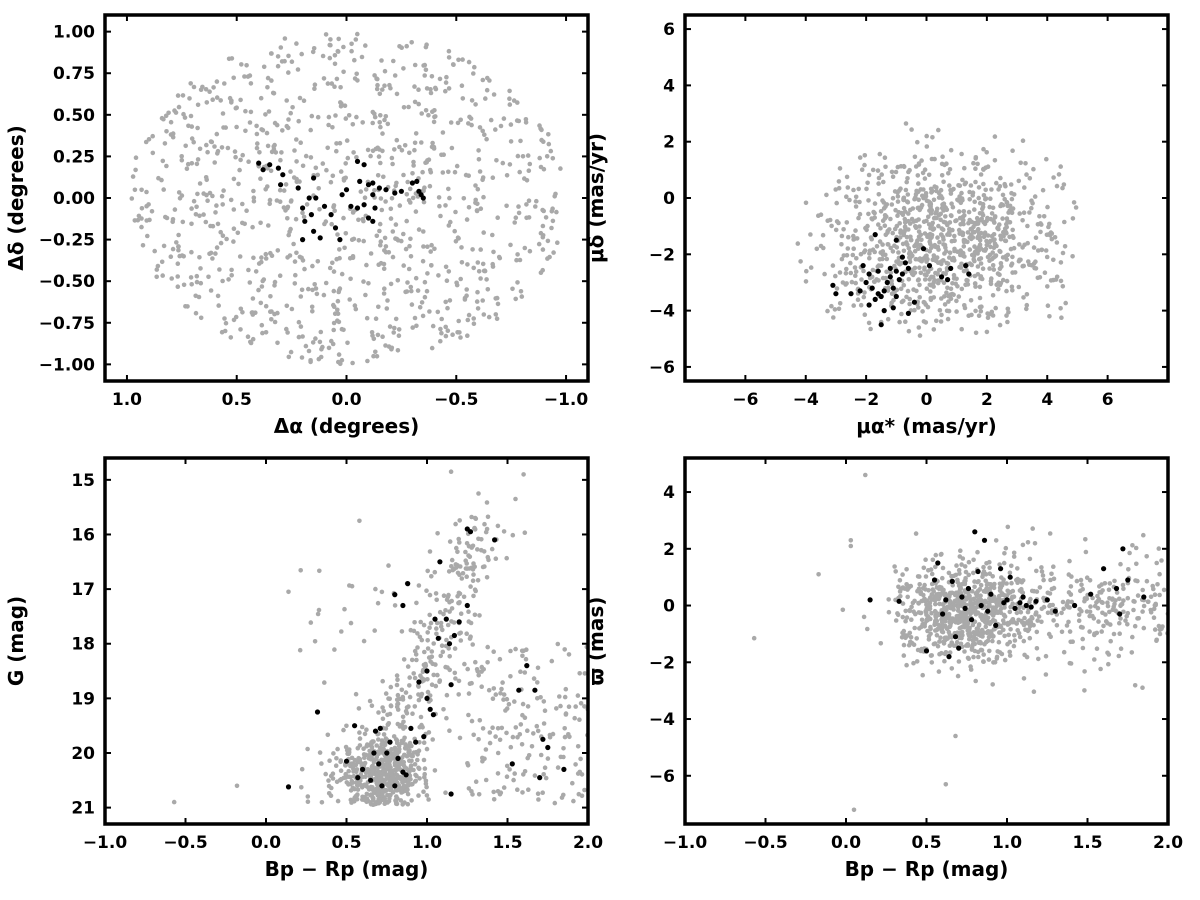 This screenshot has width=1200, height=900. What do you see at coordinates (927, 869) in the screenshot?
I see `x-axis-label: Bp − Rp (mag)` at bounding box center [927, 869].